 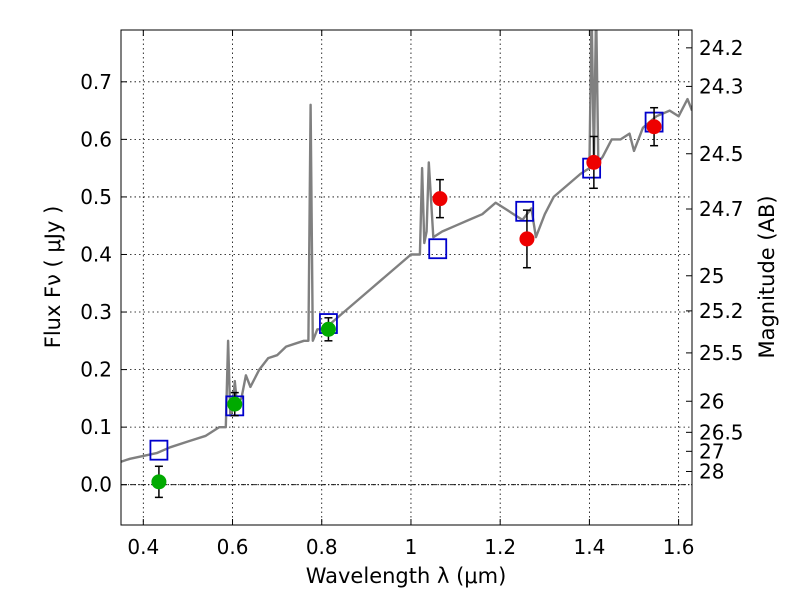 What do you see at coordinates (721, 48) in the screenshot?
I see `magnitude-tick-label: 24.2` at bounding box center [721, 48].